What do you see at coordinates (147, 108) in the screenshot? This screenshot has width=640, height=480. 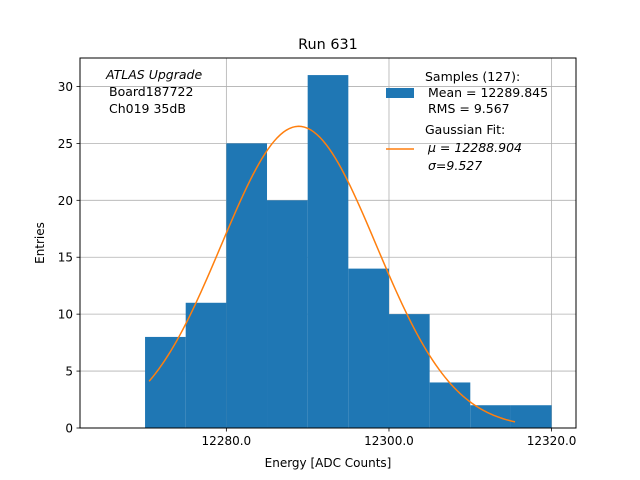 I see `annotation-line-3: Ch019 35dB` at bounding box center [147, 108].